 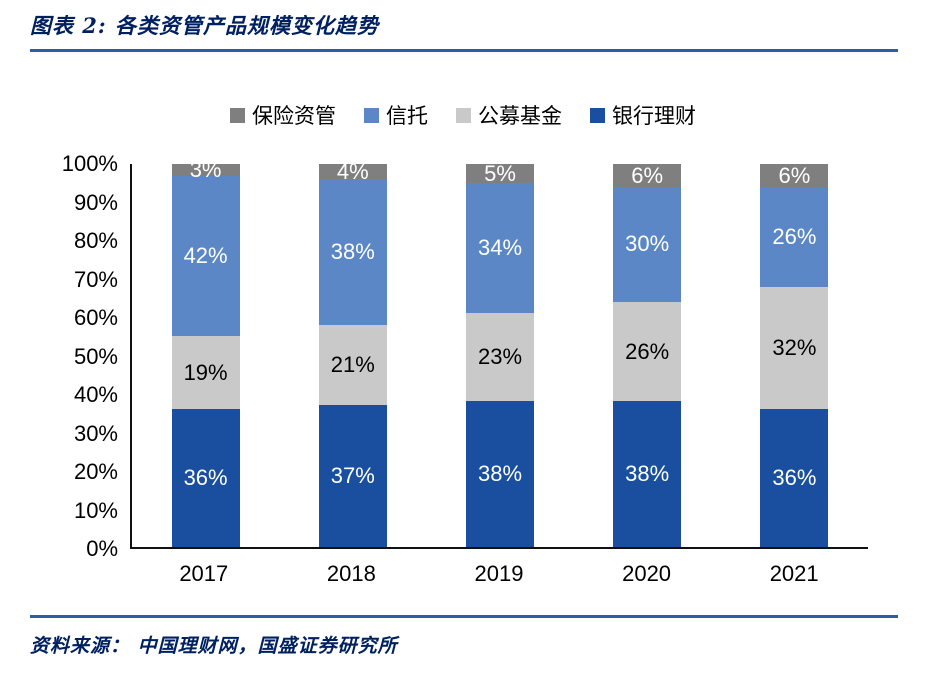 I want to click on legend-item: 保险资管, so click(x=283, y=115).